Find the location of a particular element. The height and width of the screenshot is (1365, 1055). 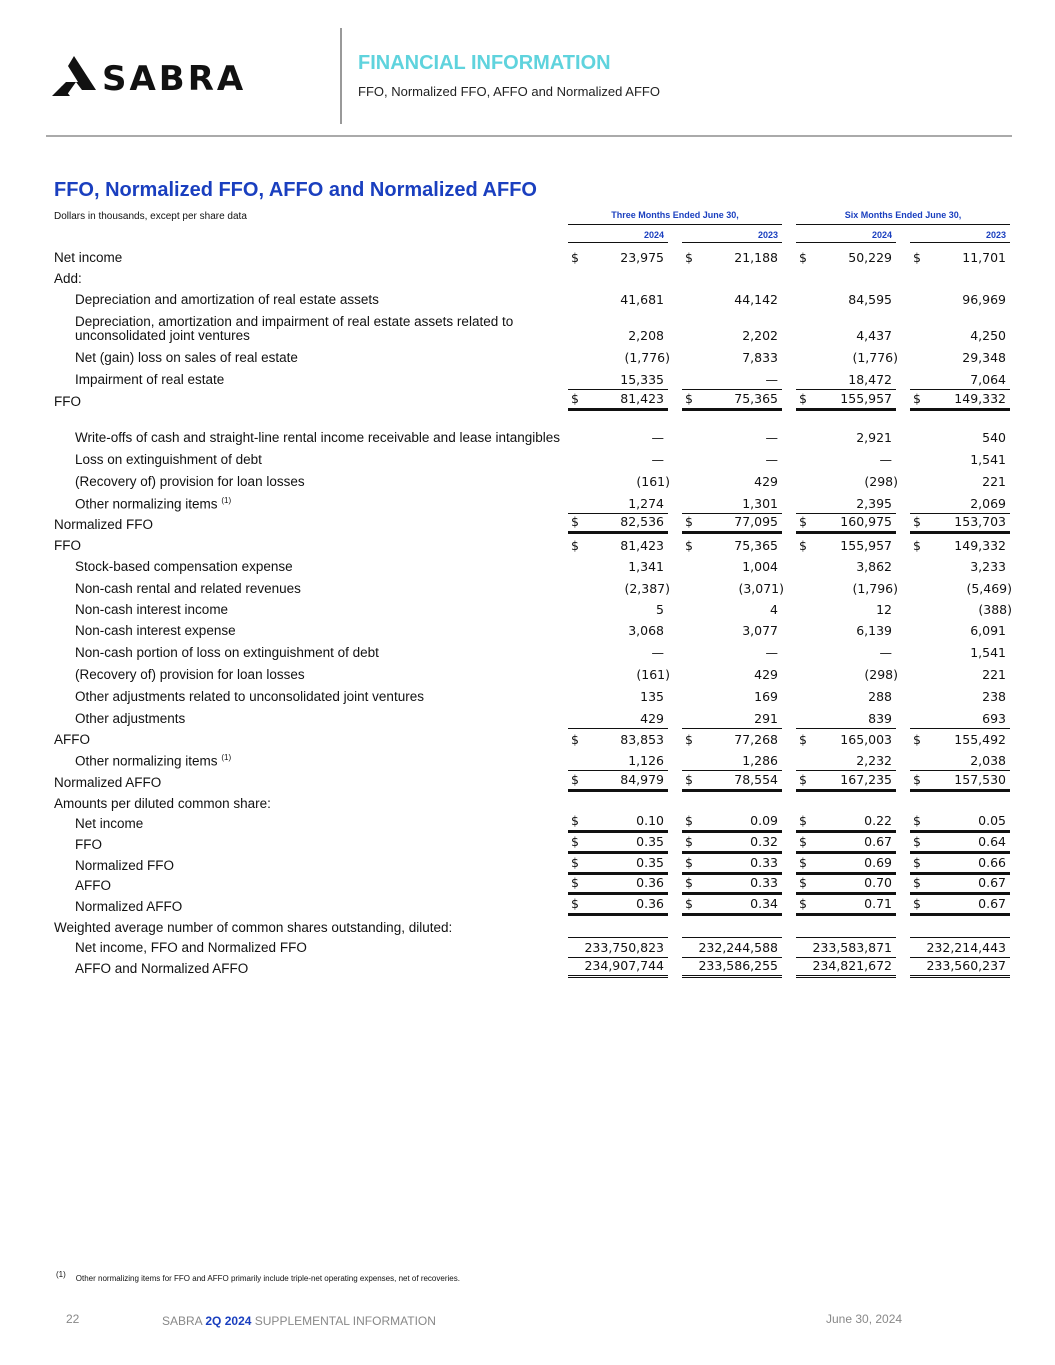

value-cell: 2,202 is located at coordinates (732, 327).